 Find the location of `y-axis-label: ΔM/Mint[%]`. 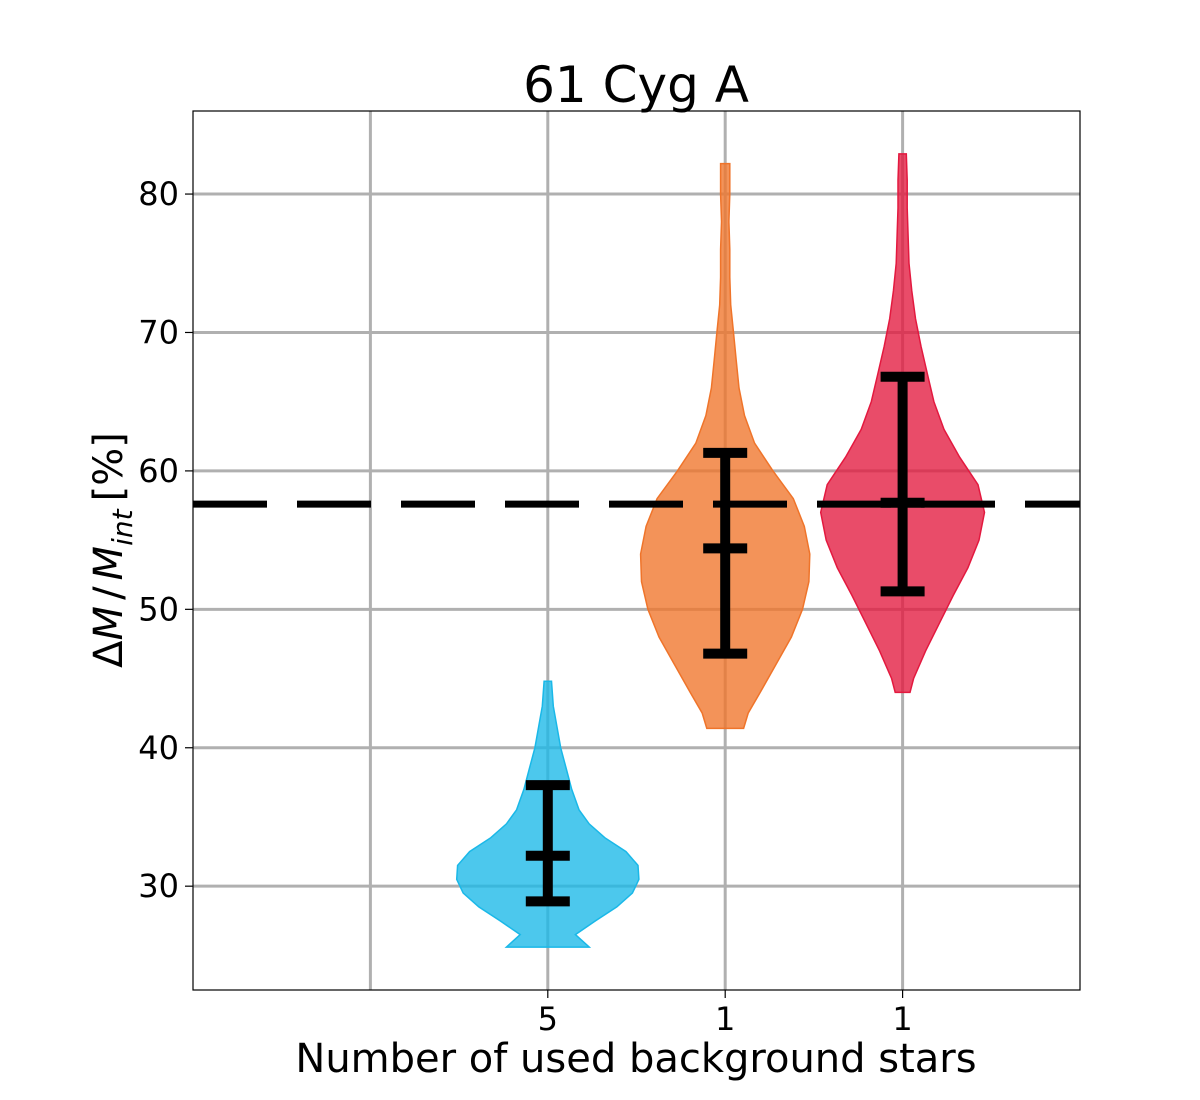

y-axis-label: ΔM/Mint[%] is located at coordinates (112, 550).